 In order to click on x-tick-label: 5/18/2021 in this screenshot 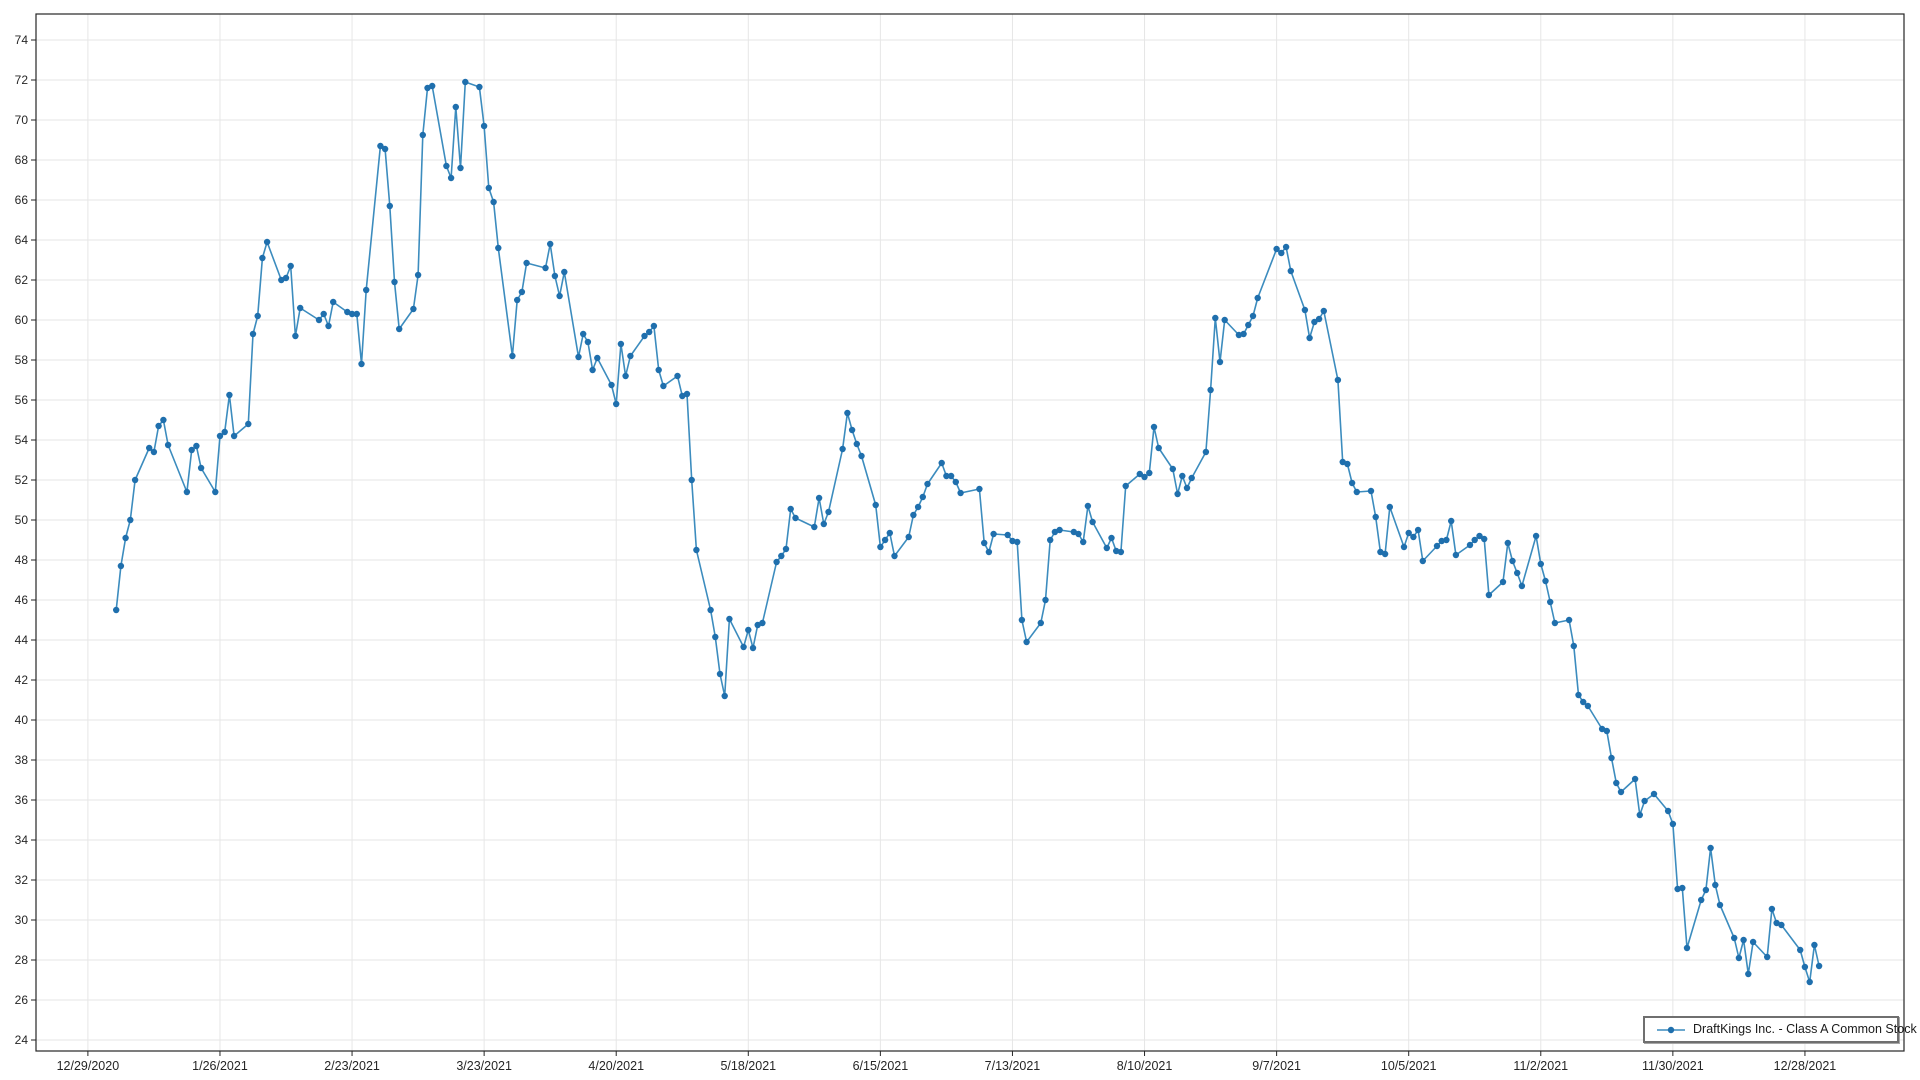, I will do `click(748, 1066)`.